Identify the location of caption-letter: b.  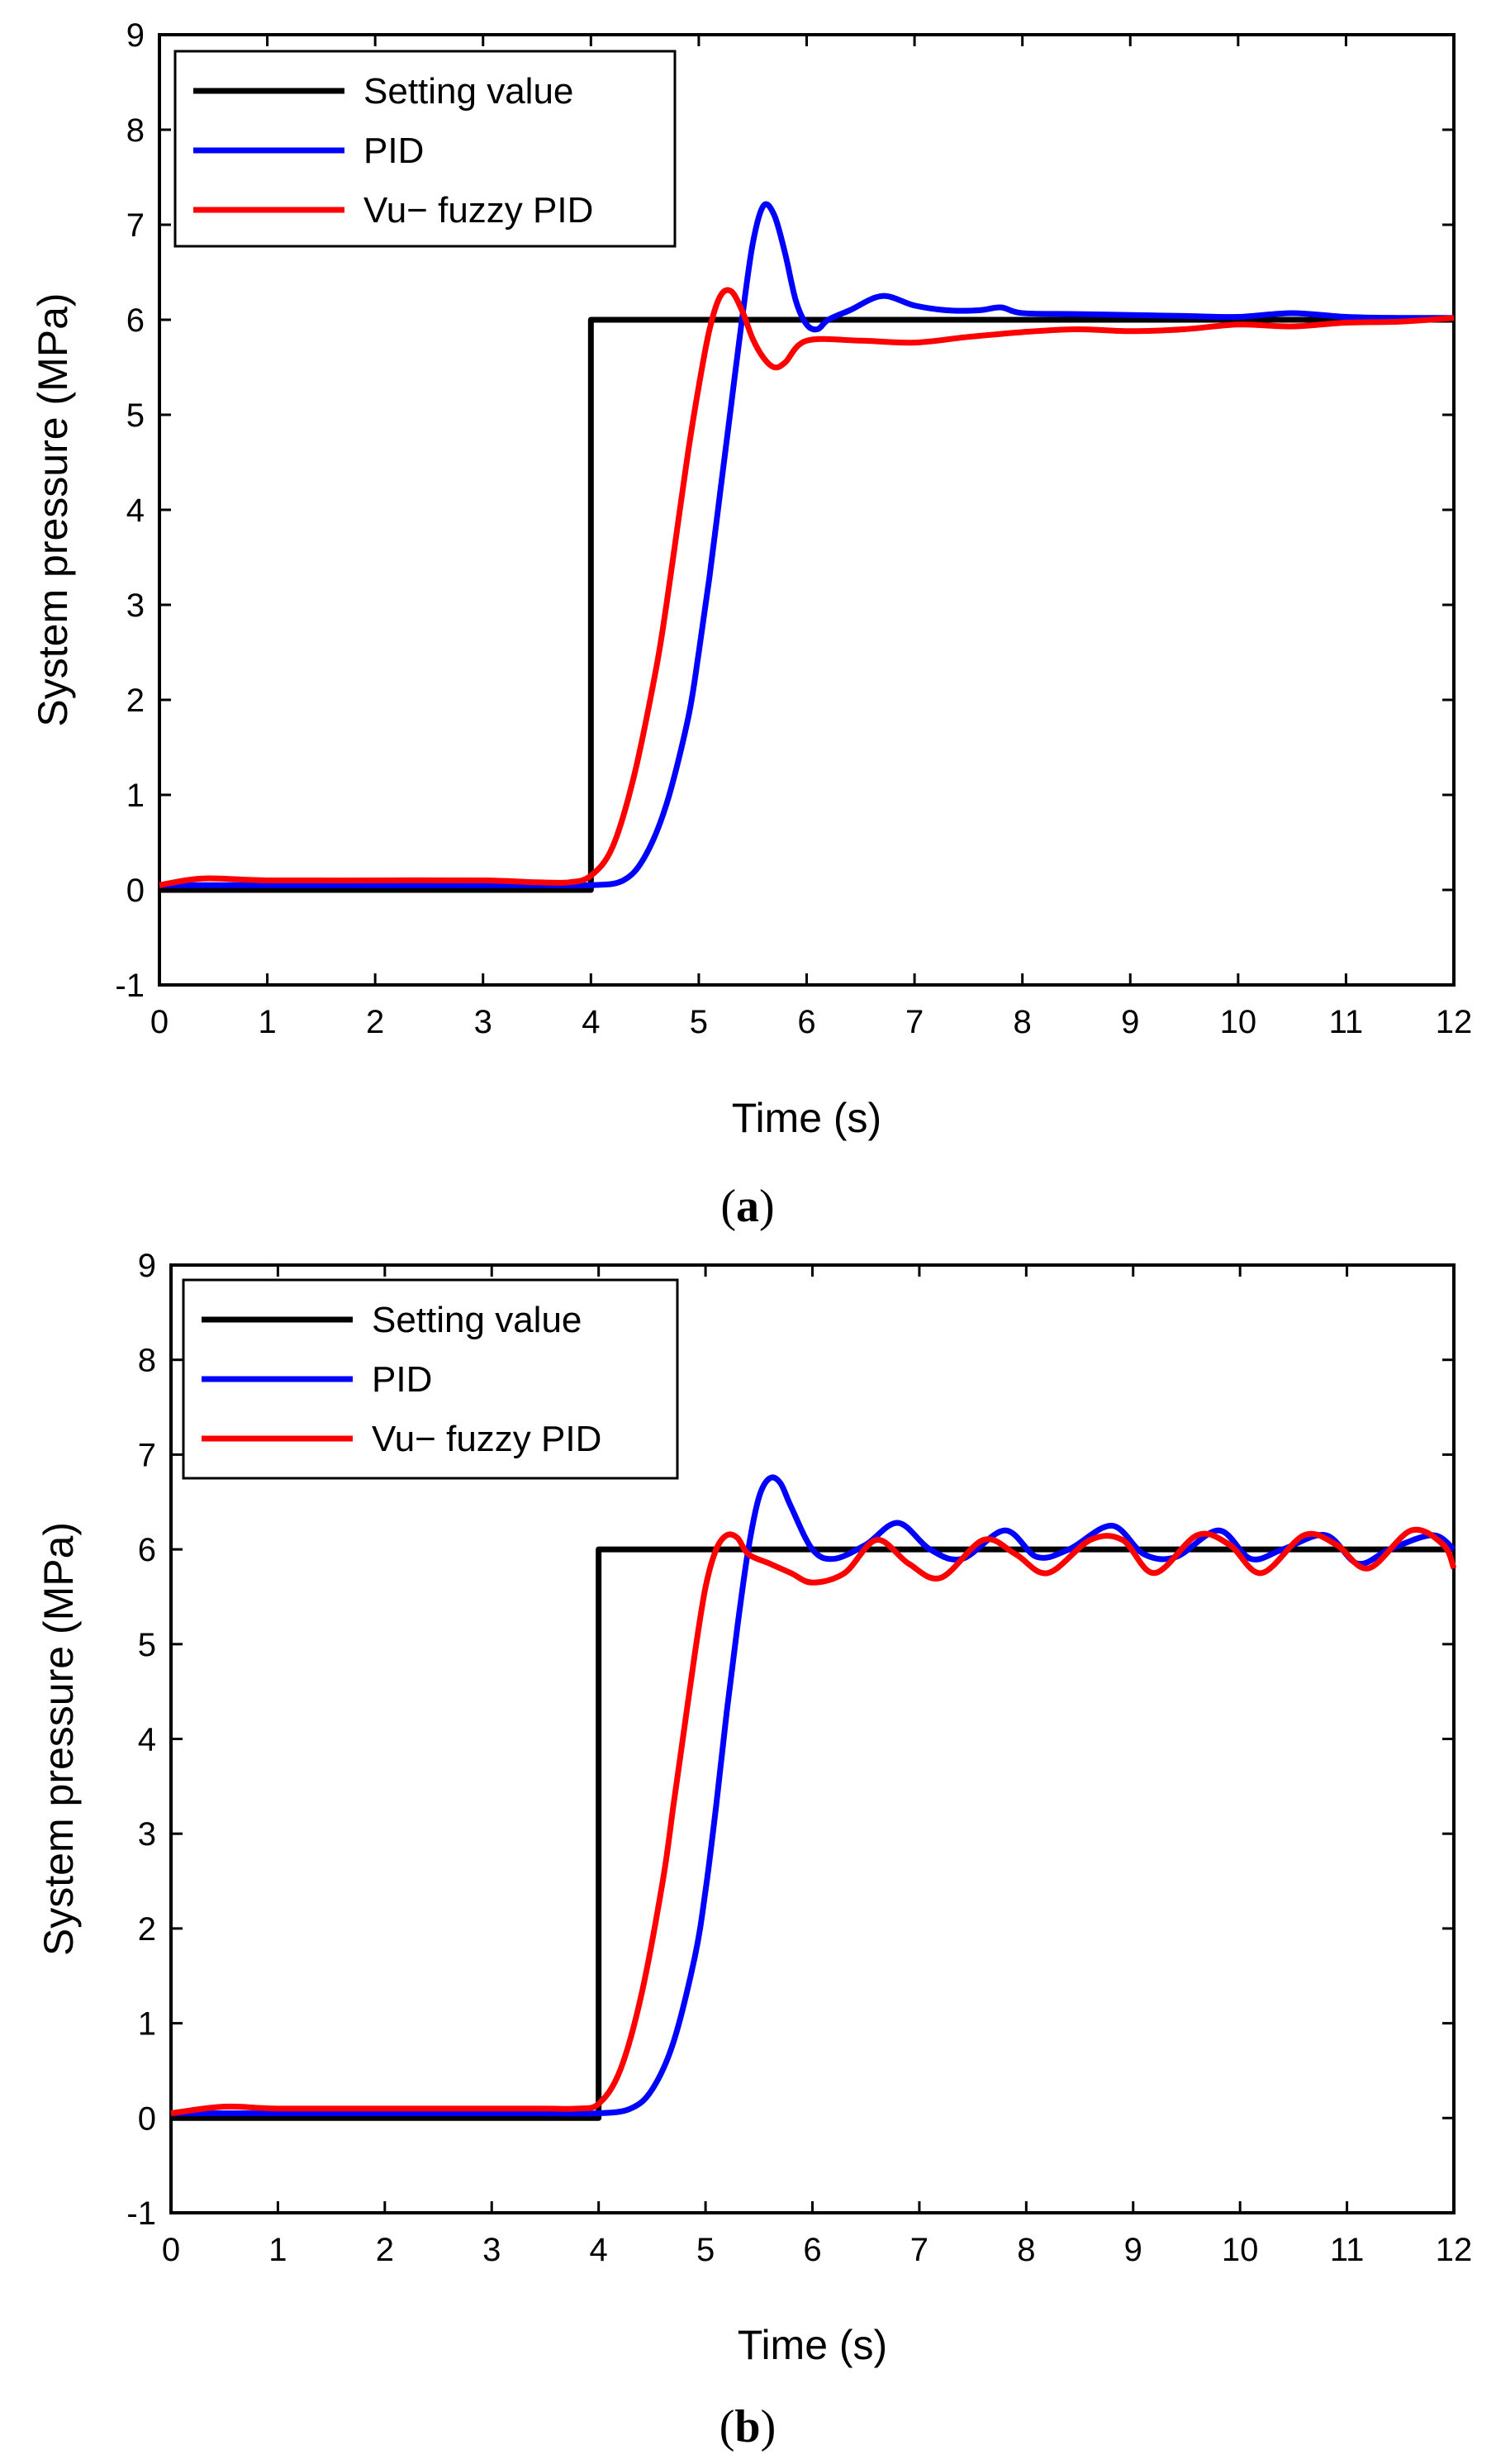
(747, 2426).